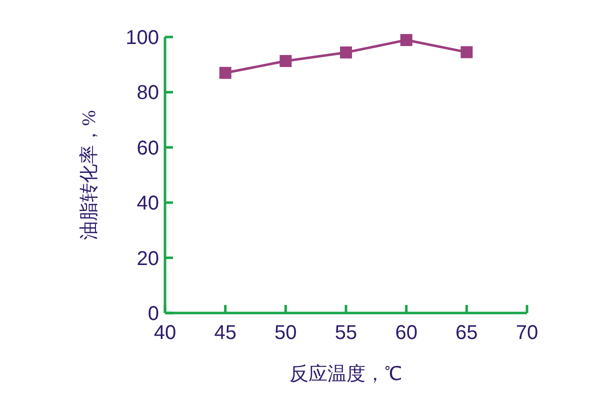 The width and height of the screenshot is (615, 394). What do you see at coordinates (346, 333) in the screenshot?
I see `x-tick-label: 55` at bounding box center [346, 333].